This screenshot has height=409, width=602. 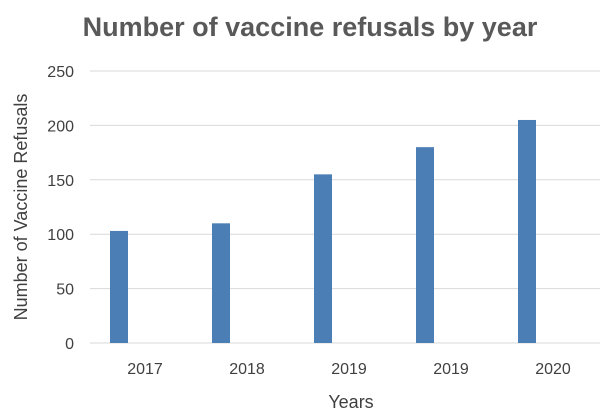 I want to click on x-axis-ticks: 2017 2018 2019 2019 2020, so click(x=349, y=369).